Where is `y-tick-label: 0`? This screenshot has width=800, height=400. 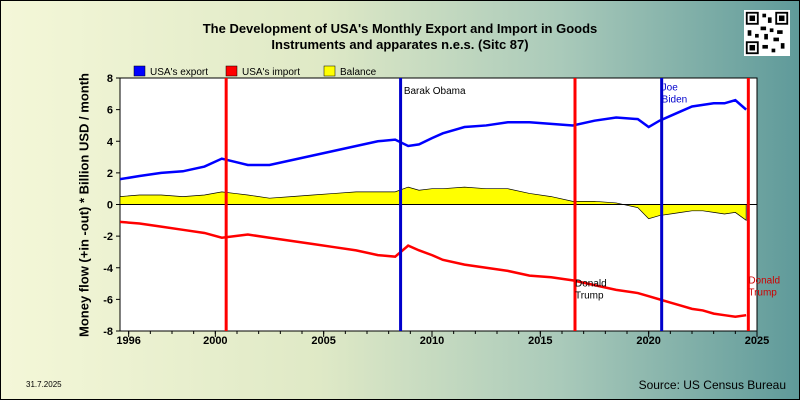 y-tick-label: 0 is located at coordinates (110, 206).